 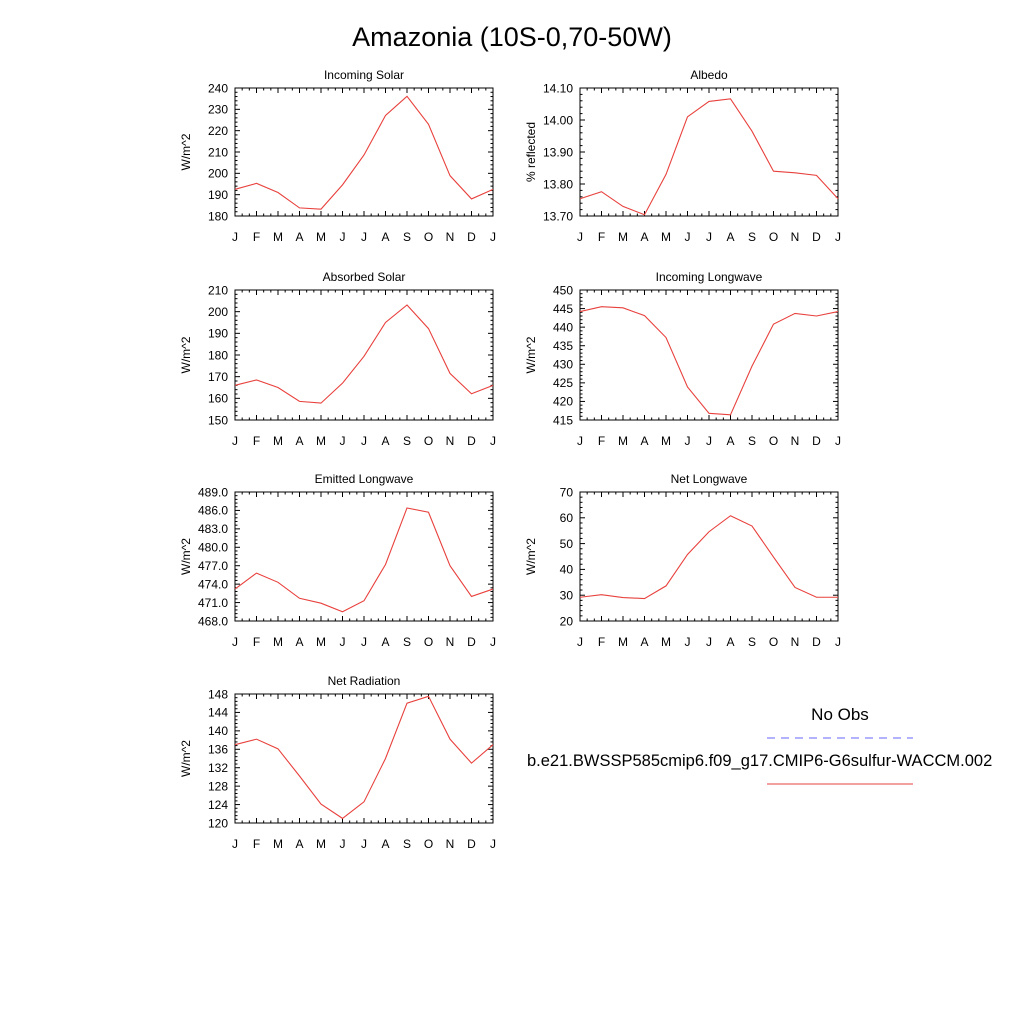 What do you see at coordinates (531, 152) in the screenshot?
I see `y-axis-label: % reflected` at bounding box center [531, 152].